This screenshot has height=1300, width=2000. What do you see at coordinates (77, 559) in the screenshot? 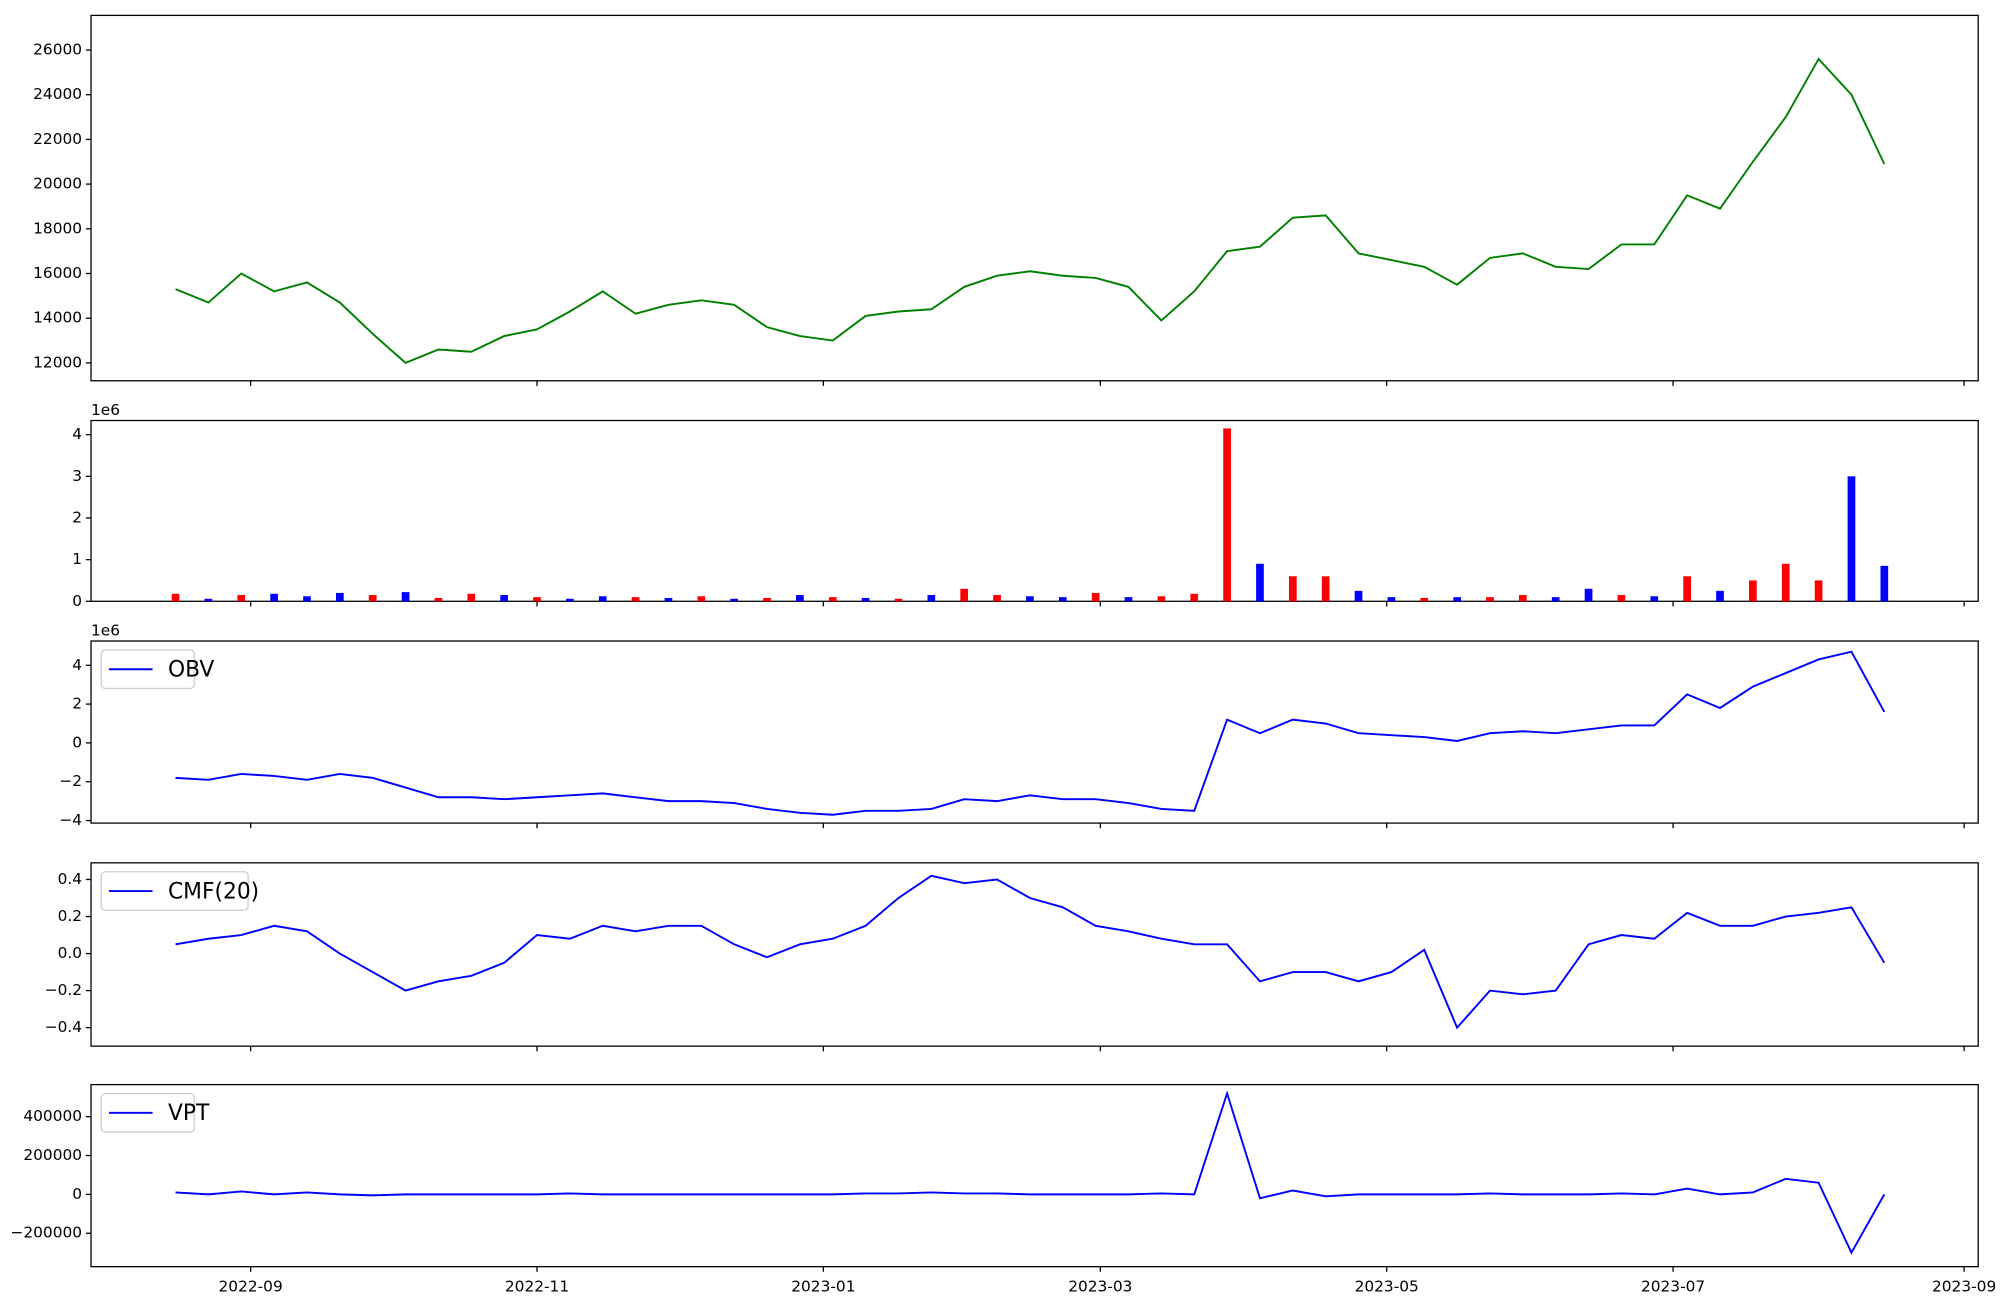
I see `y-tick-label: 1` at bounding box center [77, 559].